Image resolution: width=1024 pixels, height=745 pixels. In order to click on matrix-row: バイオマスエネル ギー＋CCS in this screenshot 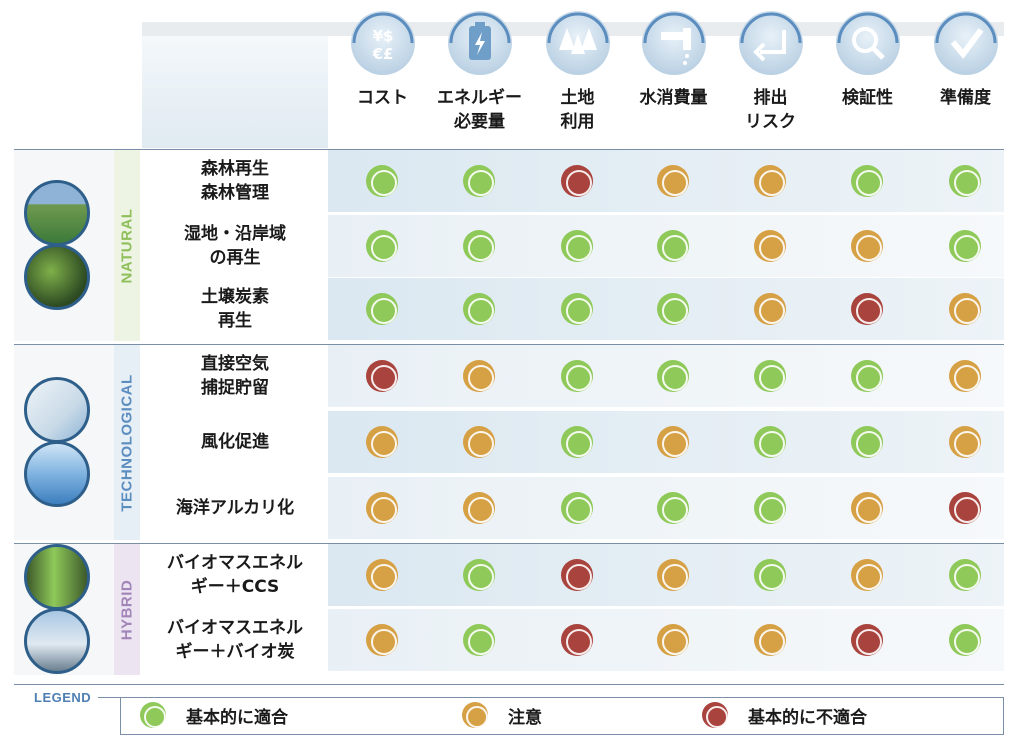, I will do `click(573, 575)`.